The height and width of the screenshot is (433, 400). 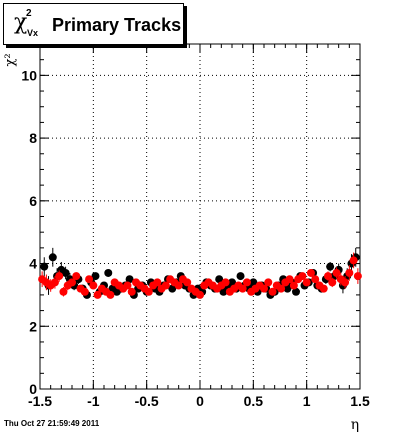 I want to click on x-axis-label: η, so click(x=355, y=425).